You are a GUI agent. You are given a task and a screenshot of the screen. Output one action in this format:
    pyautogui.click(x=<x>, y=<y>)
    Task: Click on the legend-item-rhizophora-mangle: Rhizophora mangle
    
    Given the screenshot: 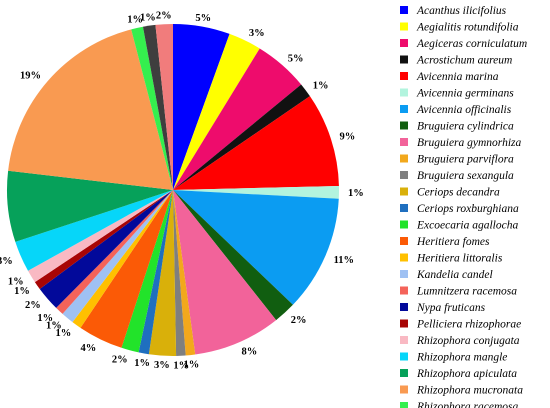 What is the action you would take?
    pyautogui.click(x=453, y=358)
    